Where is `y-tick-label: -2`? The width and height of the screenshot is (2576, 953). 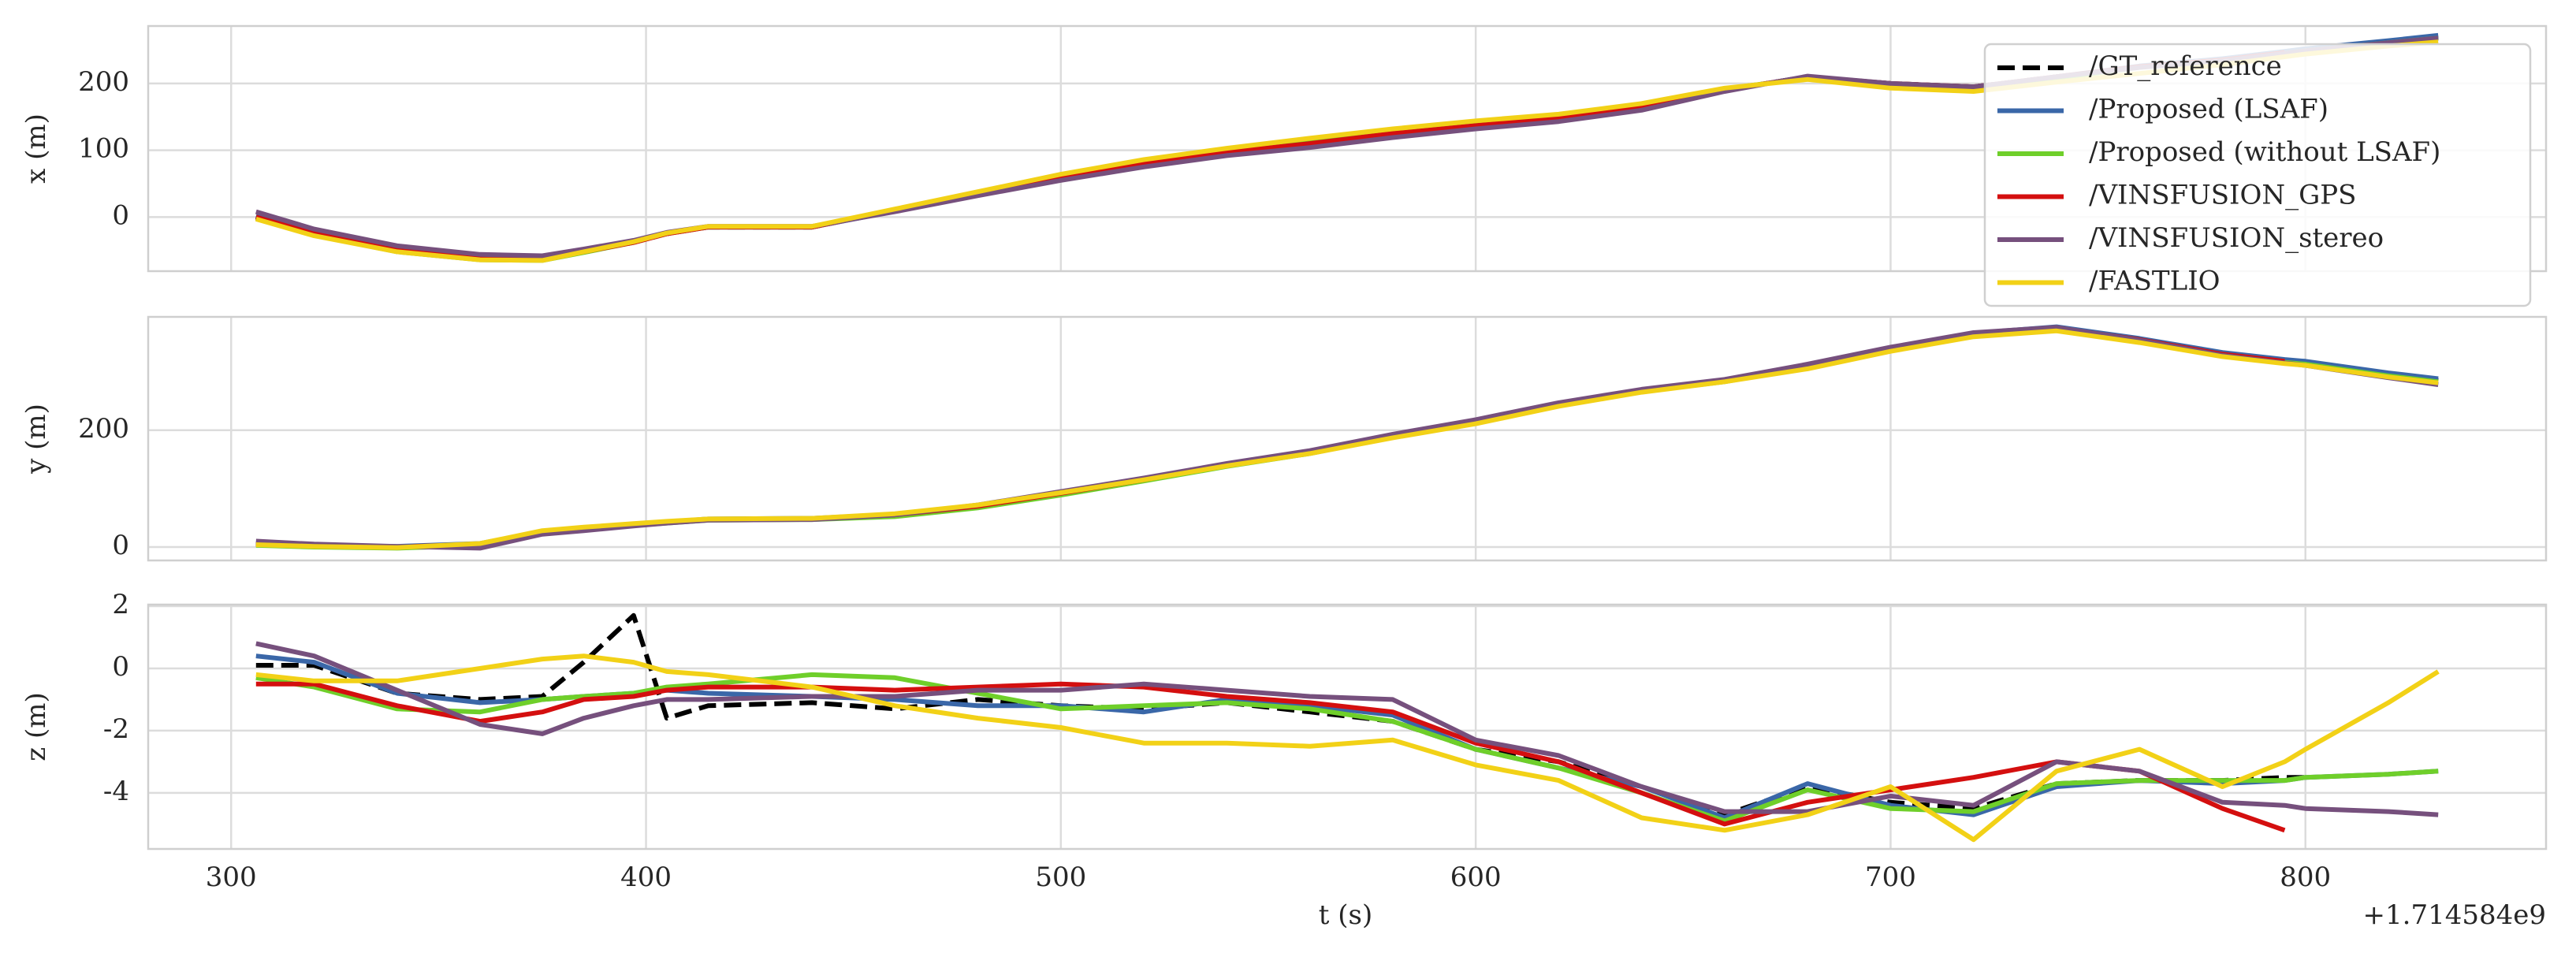 y-tick-label: -2 is located at coordinates (116, 729).